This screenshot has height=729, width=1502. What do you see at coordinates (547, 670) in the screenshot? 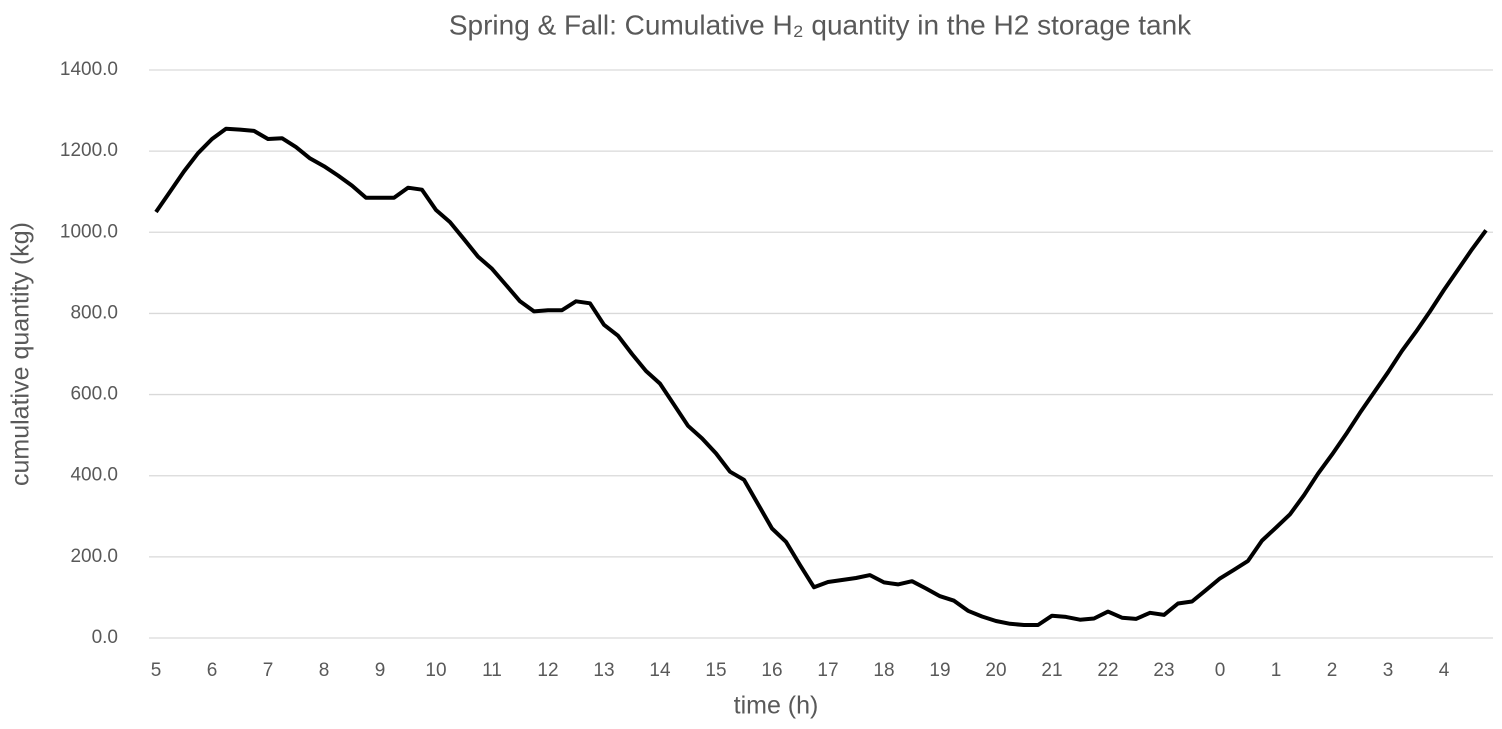
I see `x-tick-label: 12` at bounding box center [547, 670].